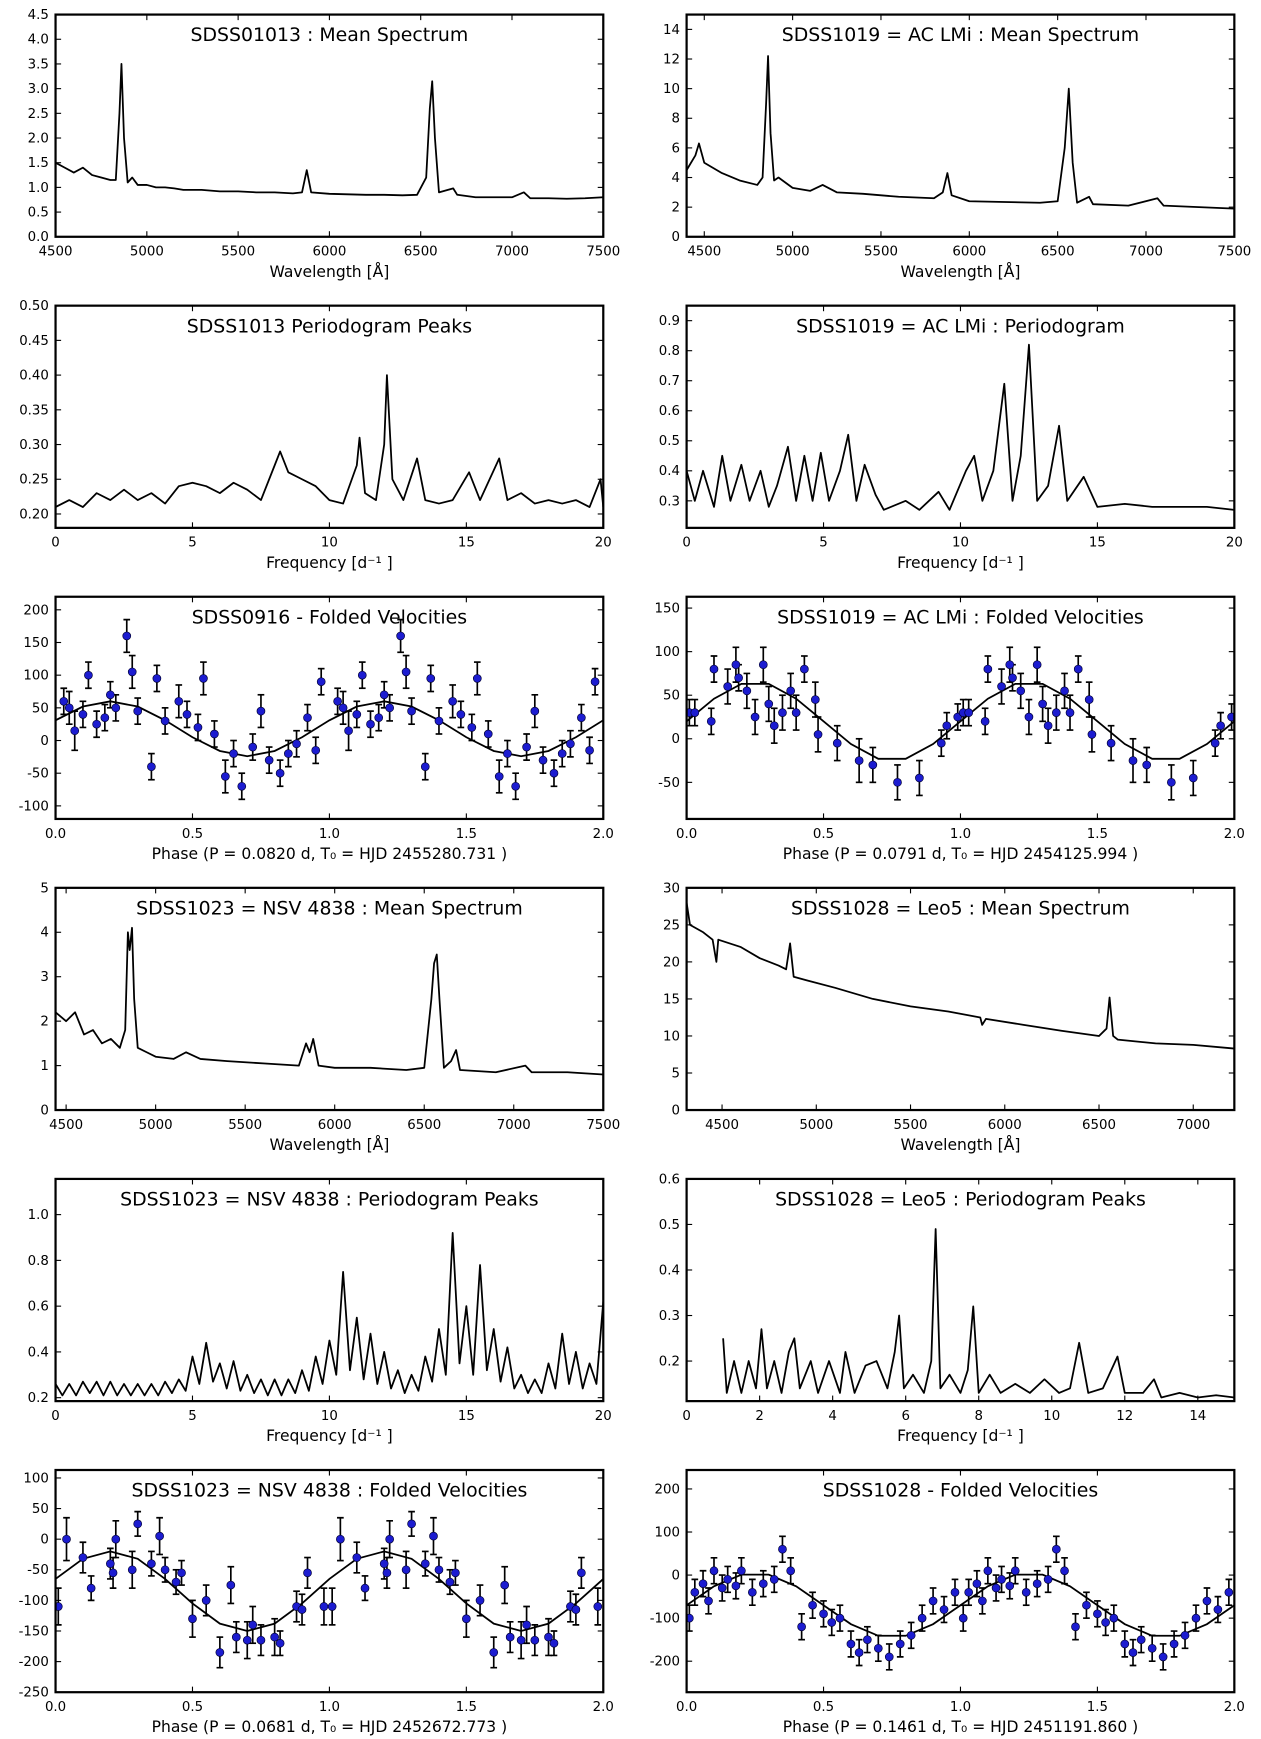 Image resolution: width=1261 pixels, height=1739 pixels. Describe the element at coordinates (669, 381) in the screenshot. I see `y-tick-label: 0.7` at that location.